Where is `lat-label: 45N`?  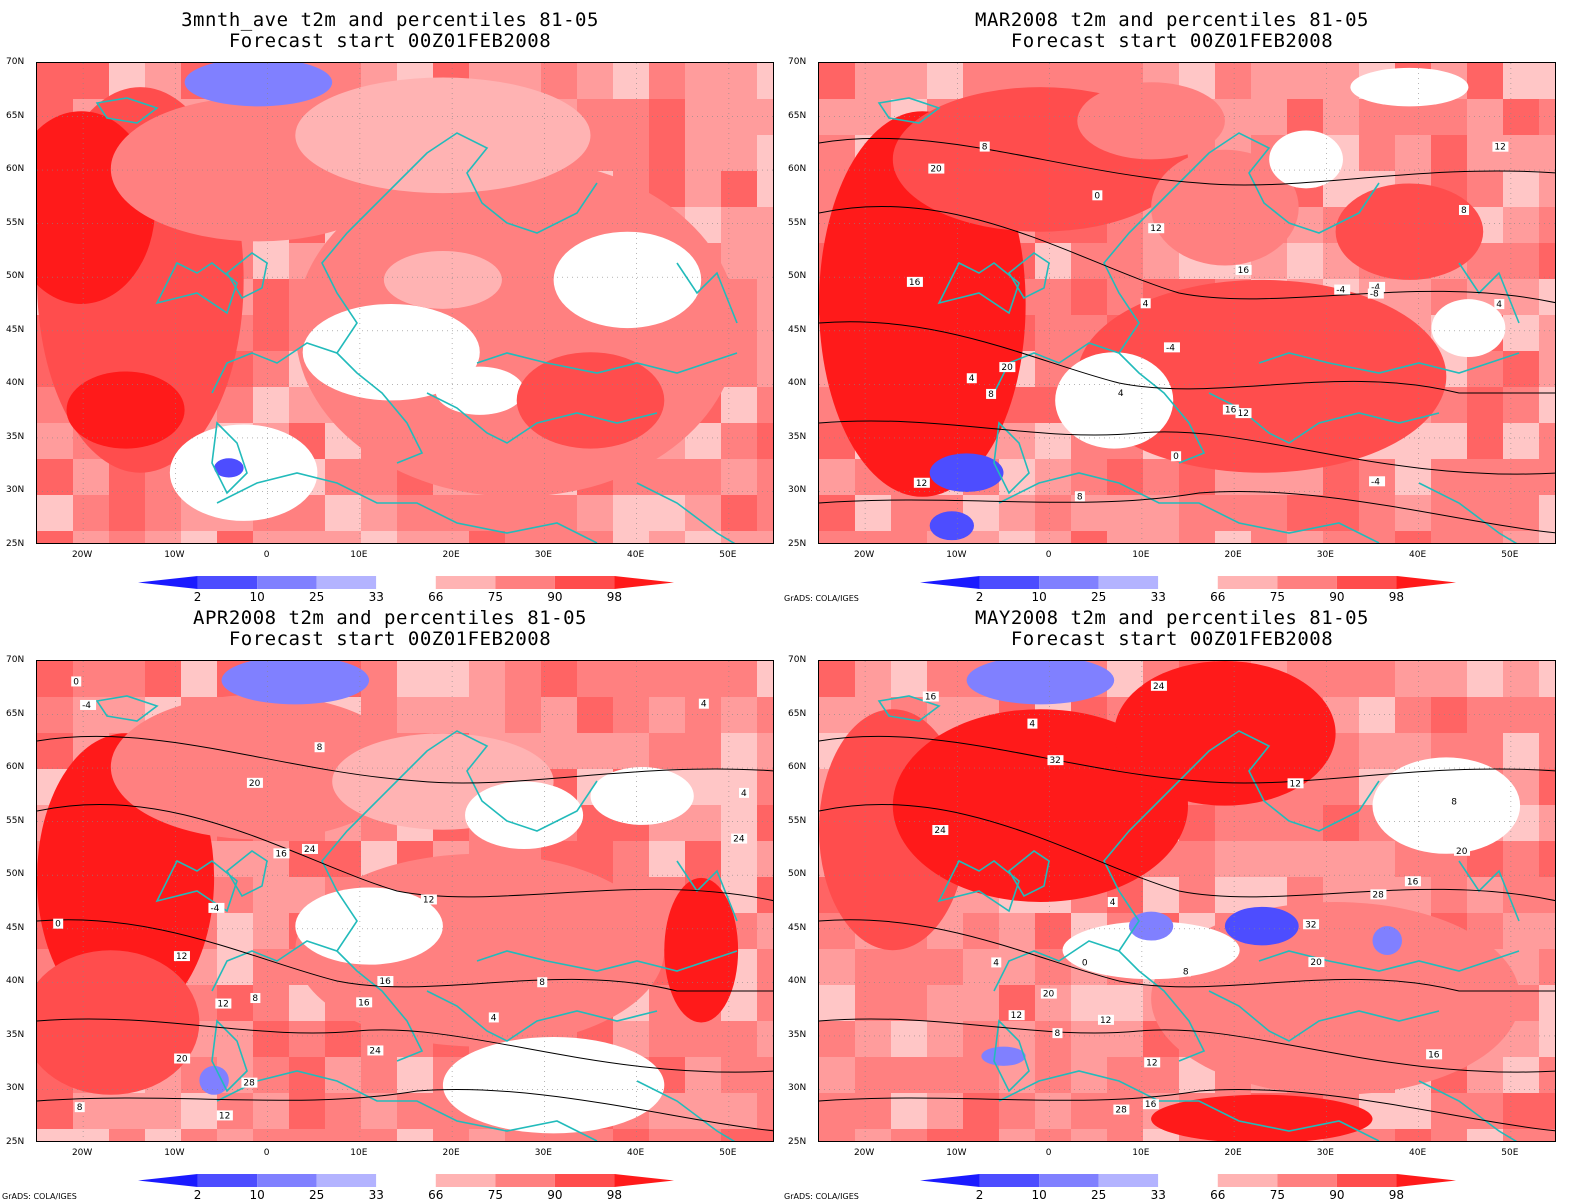 lat-label: 45N is located at coordinates (797, 329).